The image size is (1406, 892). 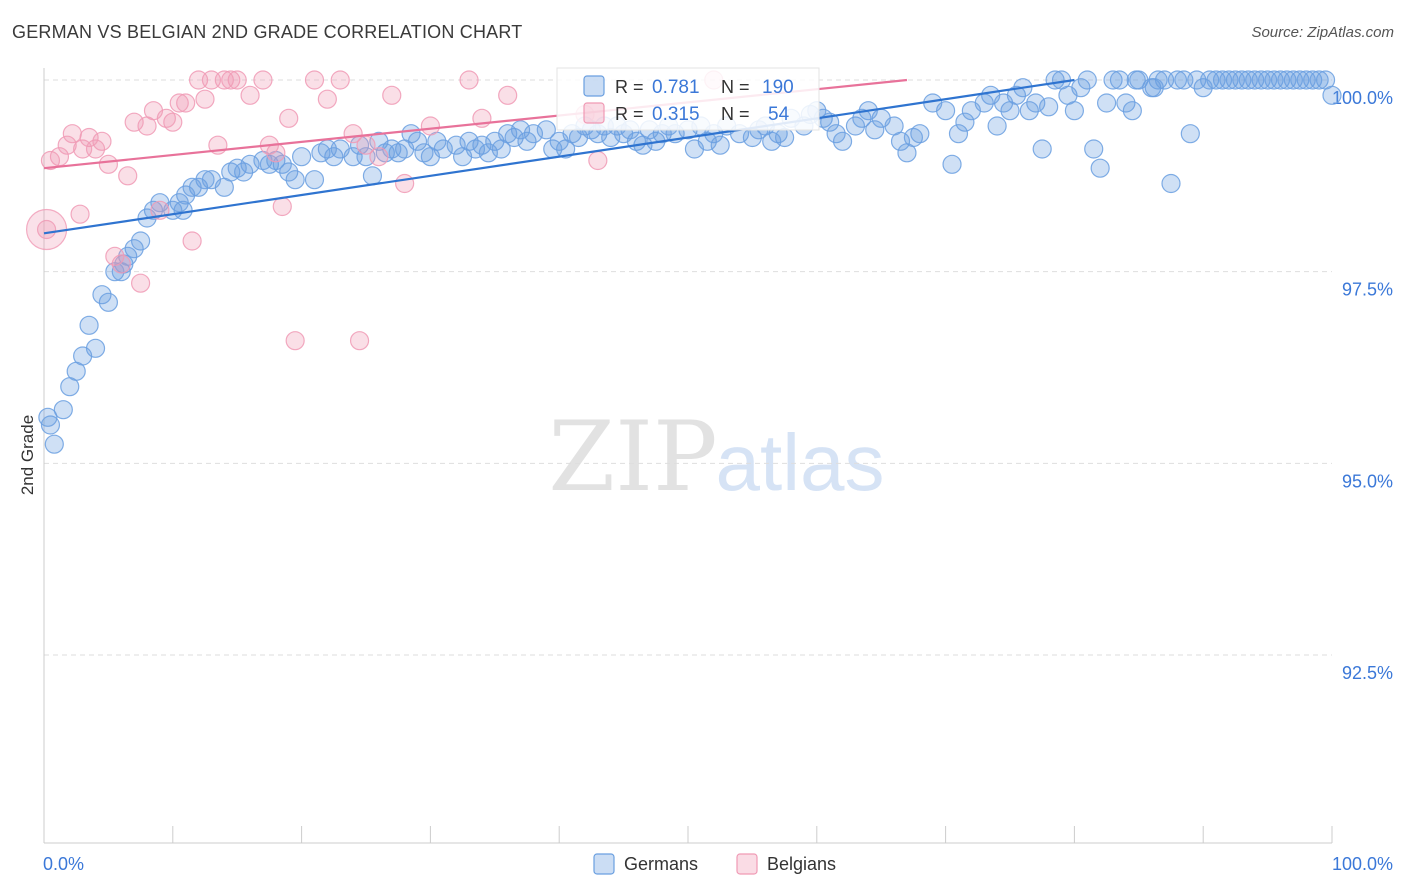 What do you see at coordinates (800, 462) in the screenshot?
I see `watermark-atlas: atlas` at bounding box center [800, 462].